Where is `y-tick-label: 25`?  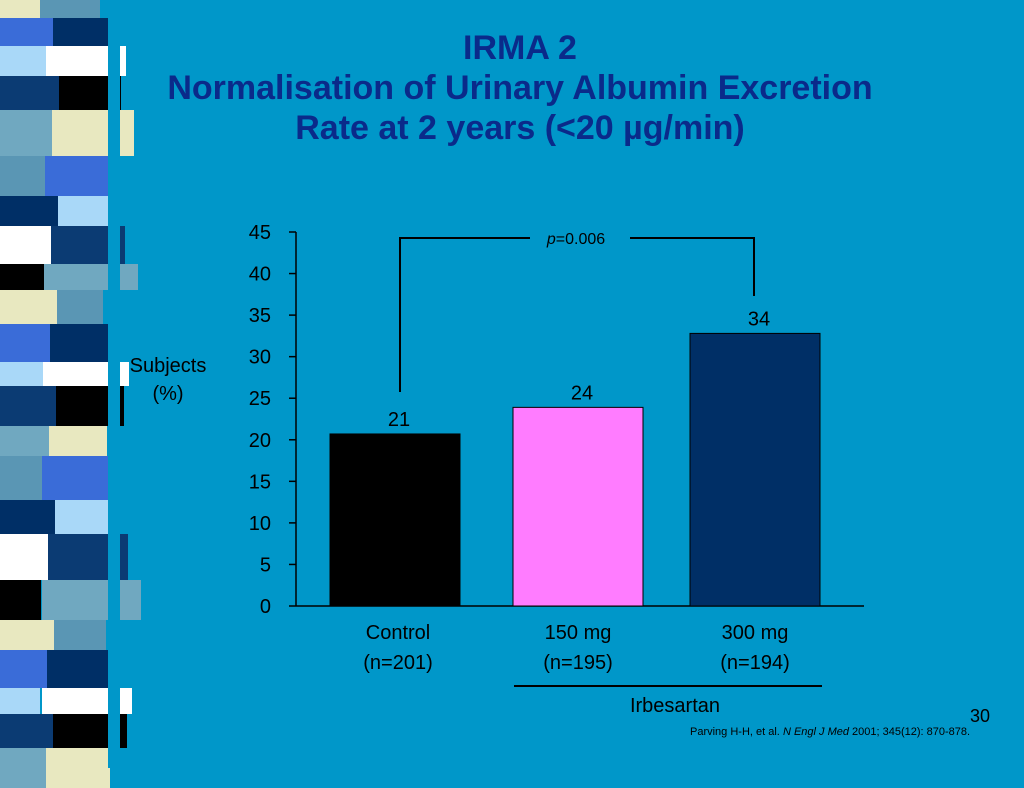 y-tick-label: 25 is located at coordinates (260, 399).